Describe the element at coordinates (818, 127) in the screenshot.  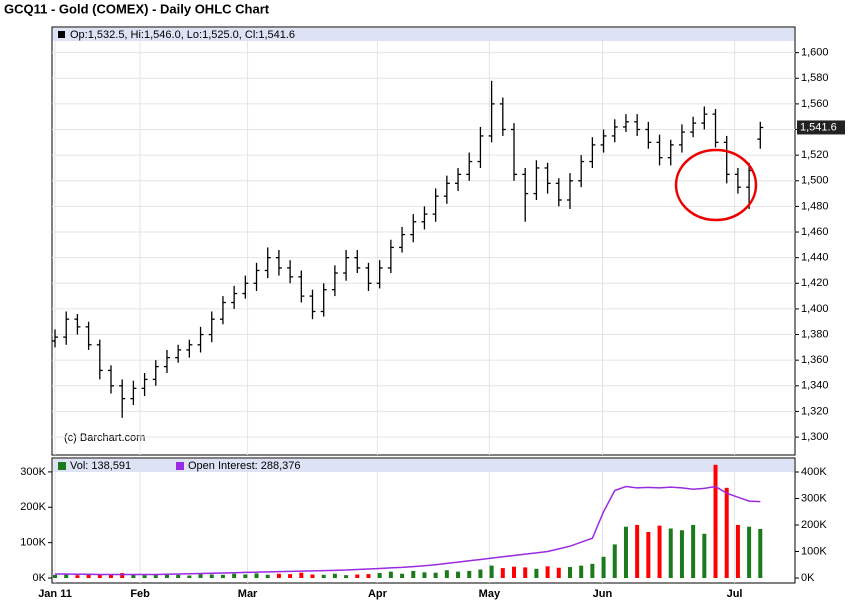
I see `last-price-label: 1,541.6` at that location.